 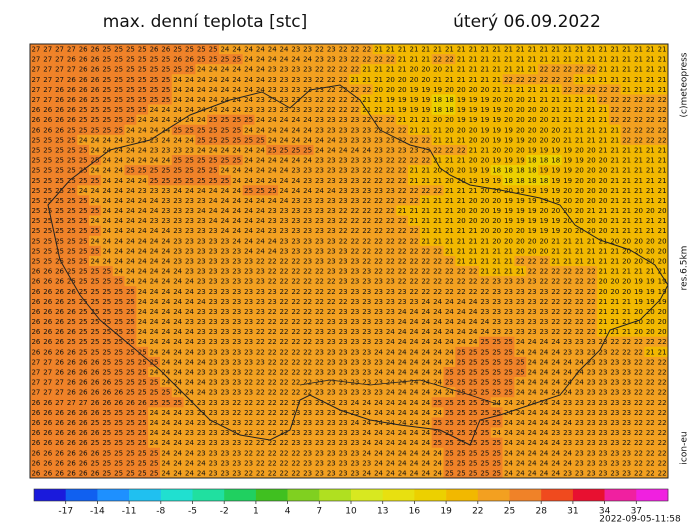 I want to click on cell-value: 19, so click(x=484, y=130).